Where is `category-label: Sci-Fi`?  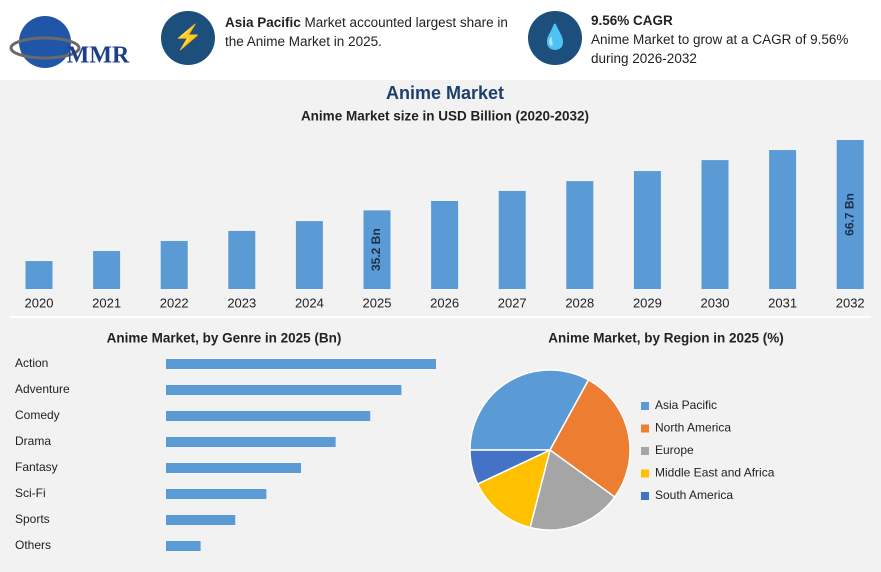 category-label: Sci-Fi is located at coordinates (30, 493).